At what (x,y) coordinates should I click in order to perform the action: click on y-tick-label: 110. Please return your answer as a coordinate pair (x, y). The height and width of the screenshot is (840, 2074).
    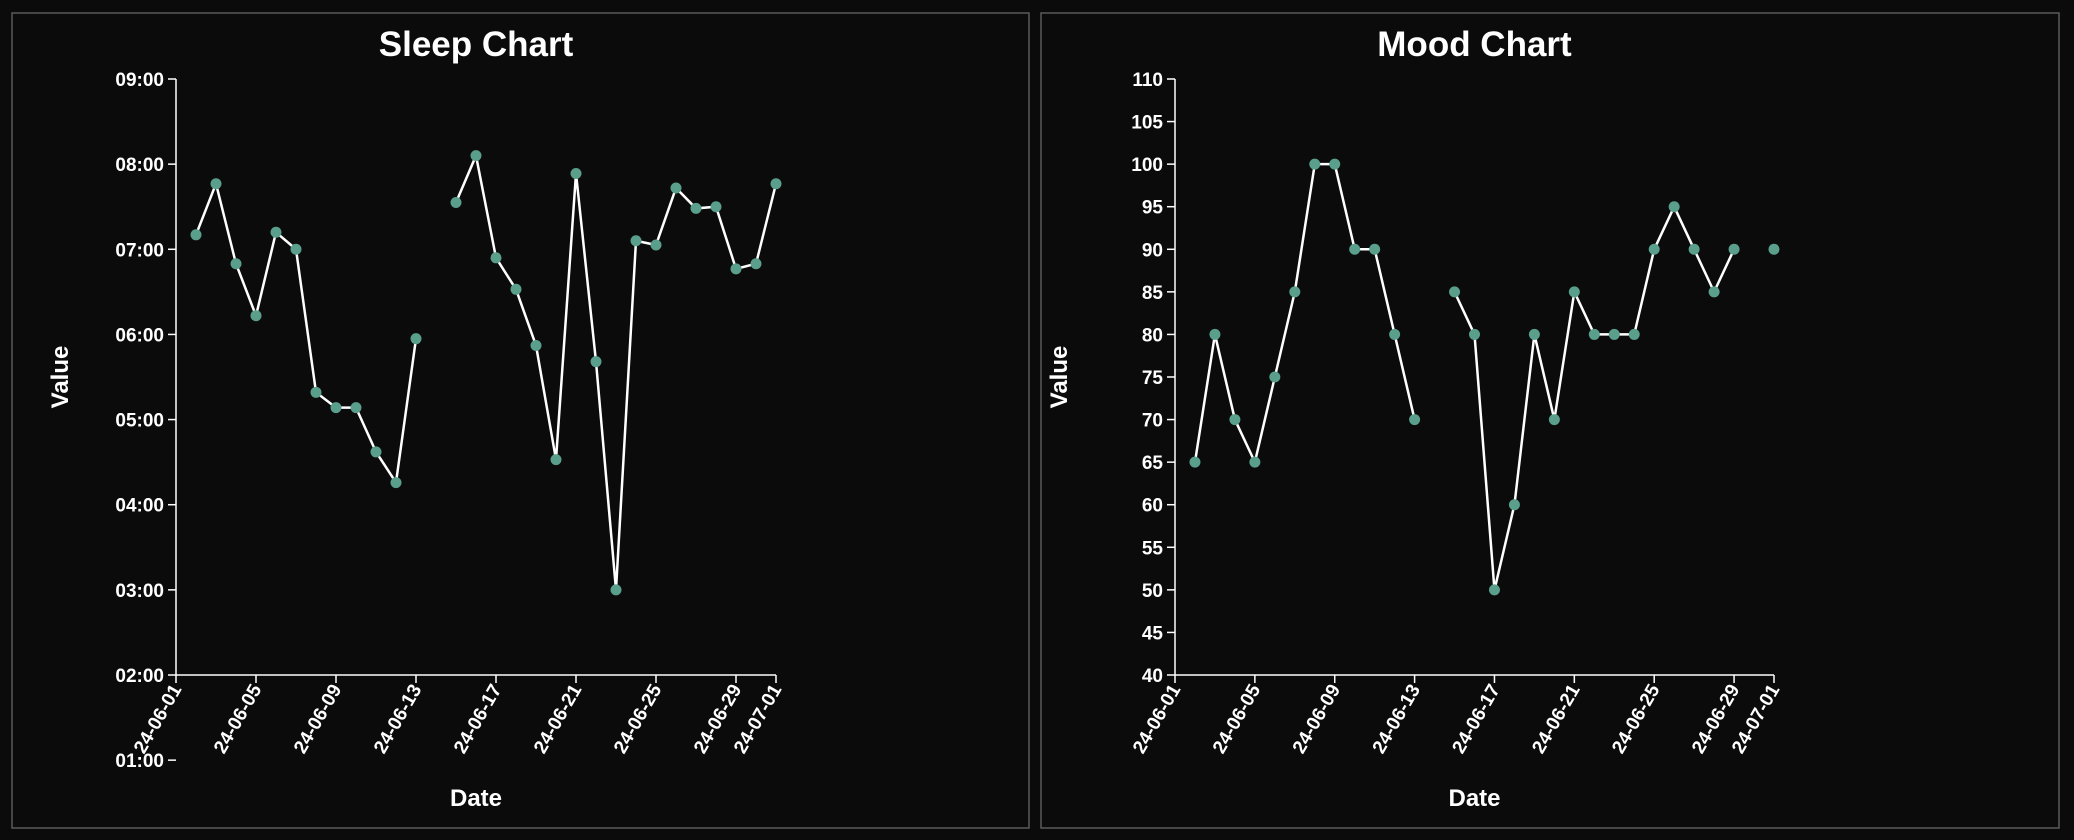
    Looking at the image, I should click on (1147, 80).